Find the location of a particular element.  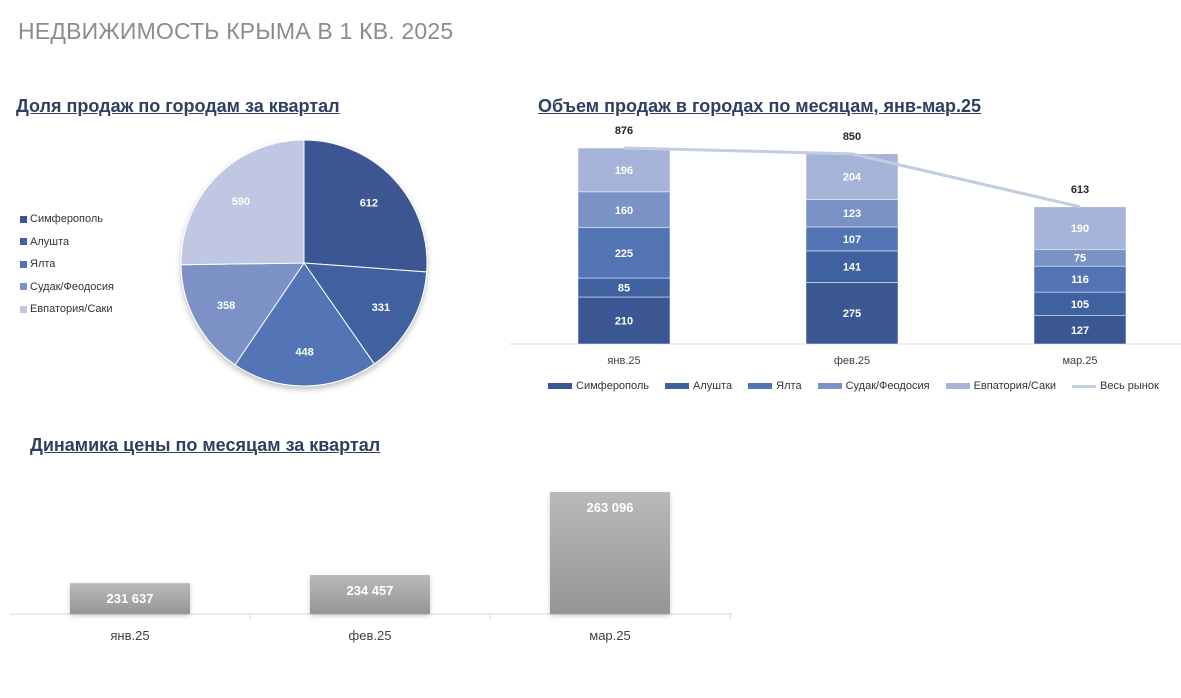

pie-legend-item: Ялта is located at coordinates (67, 264).